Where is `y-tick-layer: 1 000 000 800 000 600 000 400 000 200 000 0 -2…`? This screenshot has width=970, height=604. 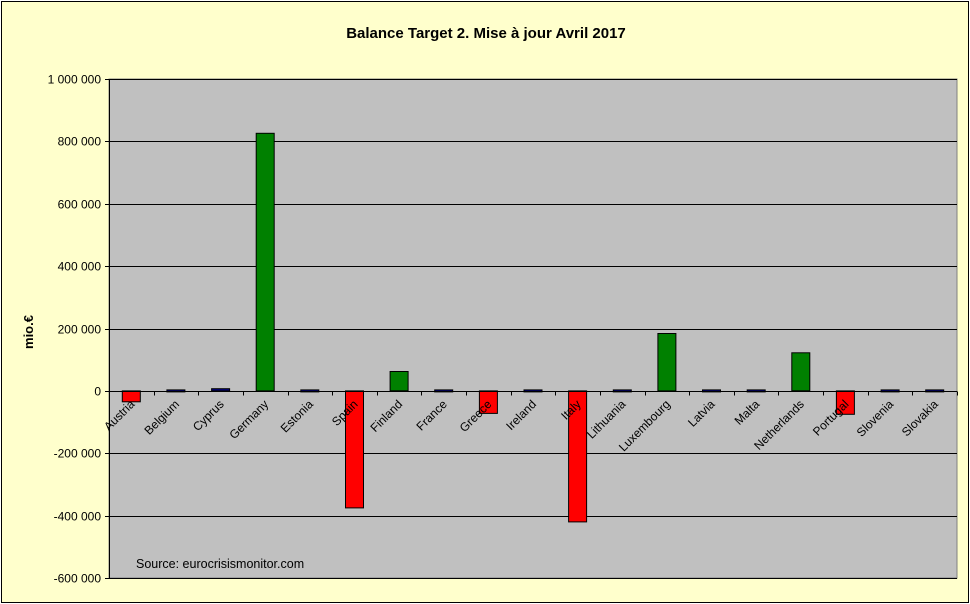
y-tick-layer: 1 000 000 800 000 600 000 400 000 200 000 0 -2… is located at coordinates (75, 329).